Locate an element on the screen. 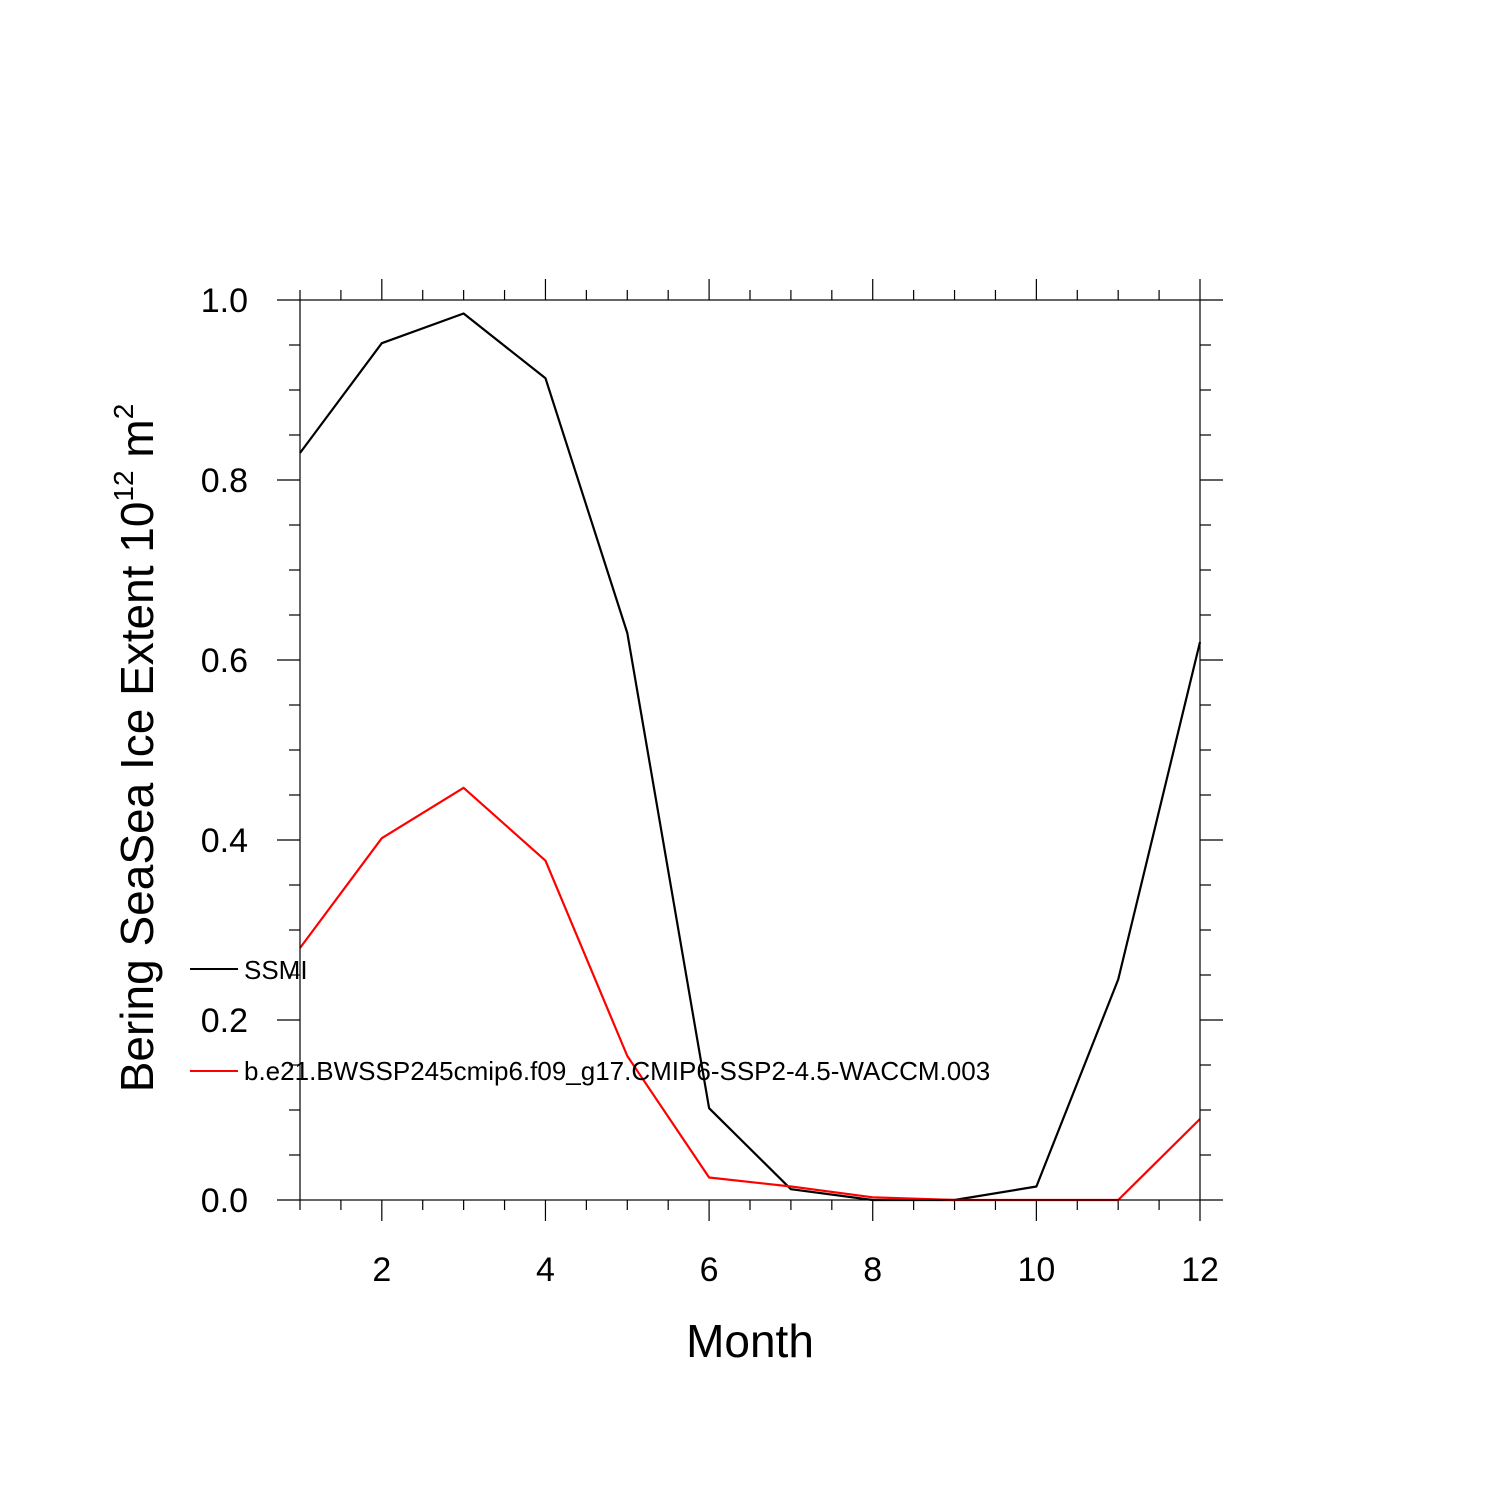 The width and height of the screenshot is (1500, 1500). y-tick-label: 0.6 is located at coordinates (224, 661).